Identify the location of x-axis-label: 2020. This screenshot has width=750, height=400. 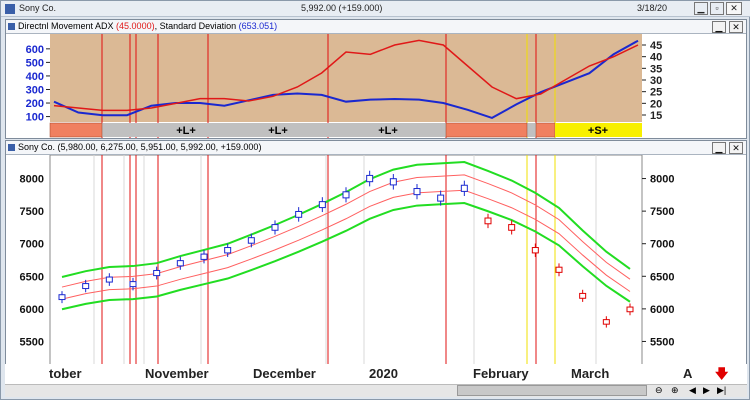
(383, 373).